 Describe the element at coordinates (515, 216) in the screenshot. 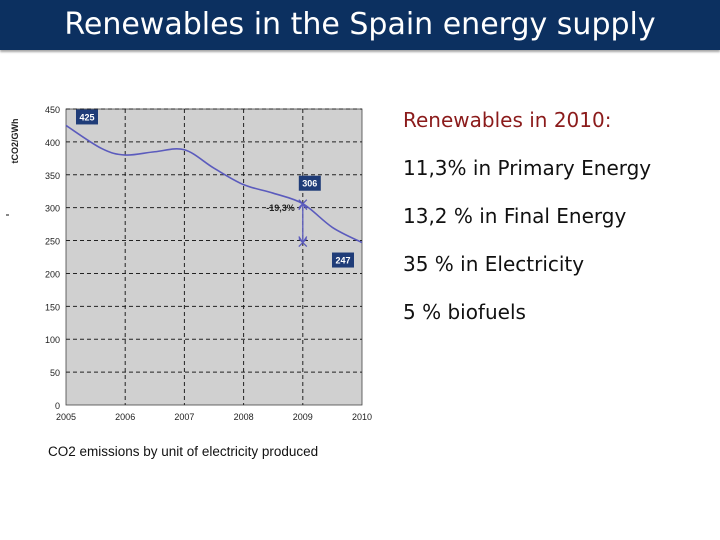

I see `info-item-final-energy: 13,2 % in Final Energy` at that location.